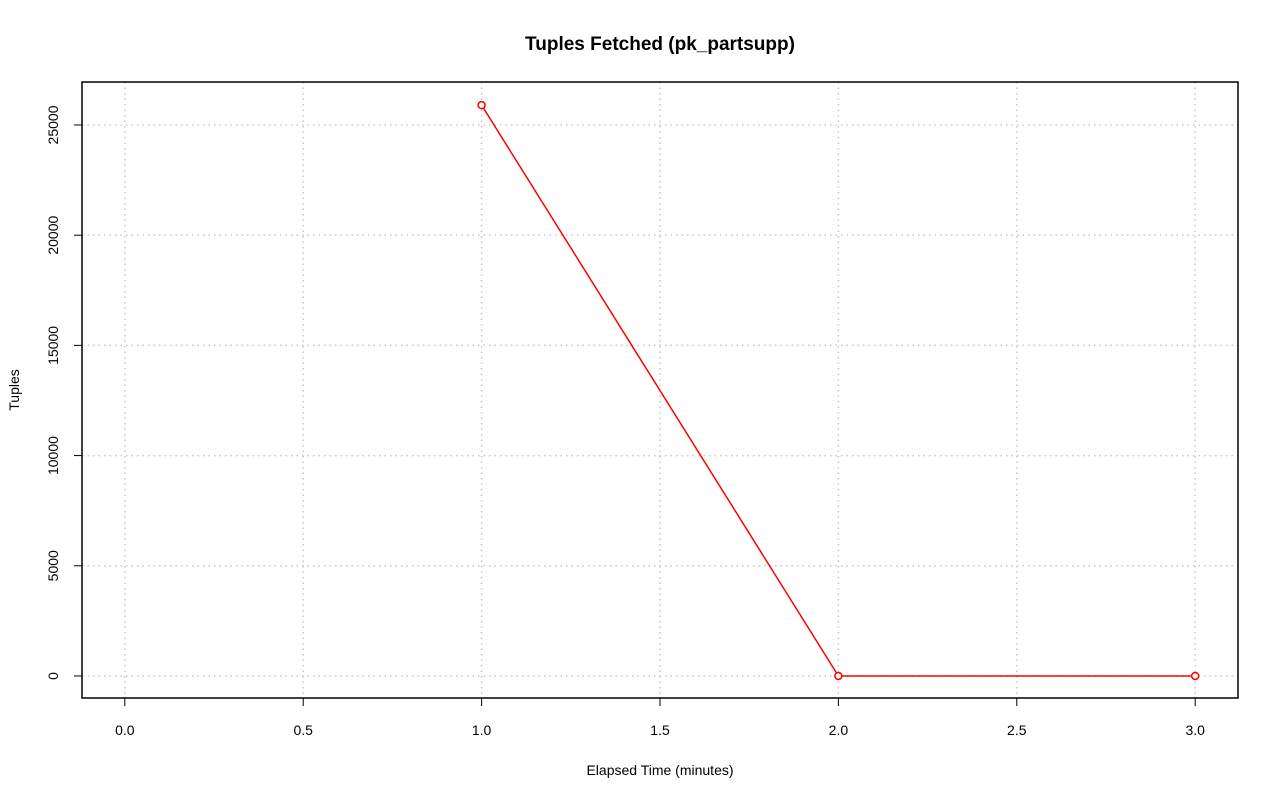 The height and width of the screenshot is (801, 1280). What do you see at coordinates (839, 730) in the screenshot?
I see `x-tick-label: 2.0` at bounding box center [839, 730].